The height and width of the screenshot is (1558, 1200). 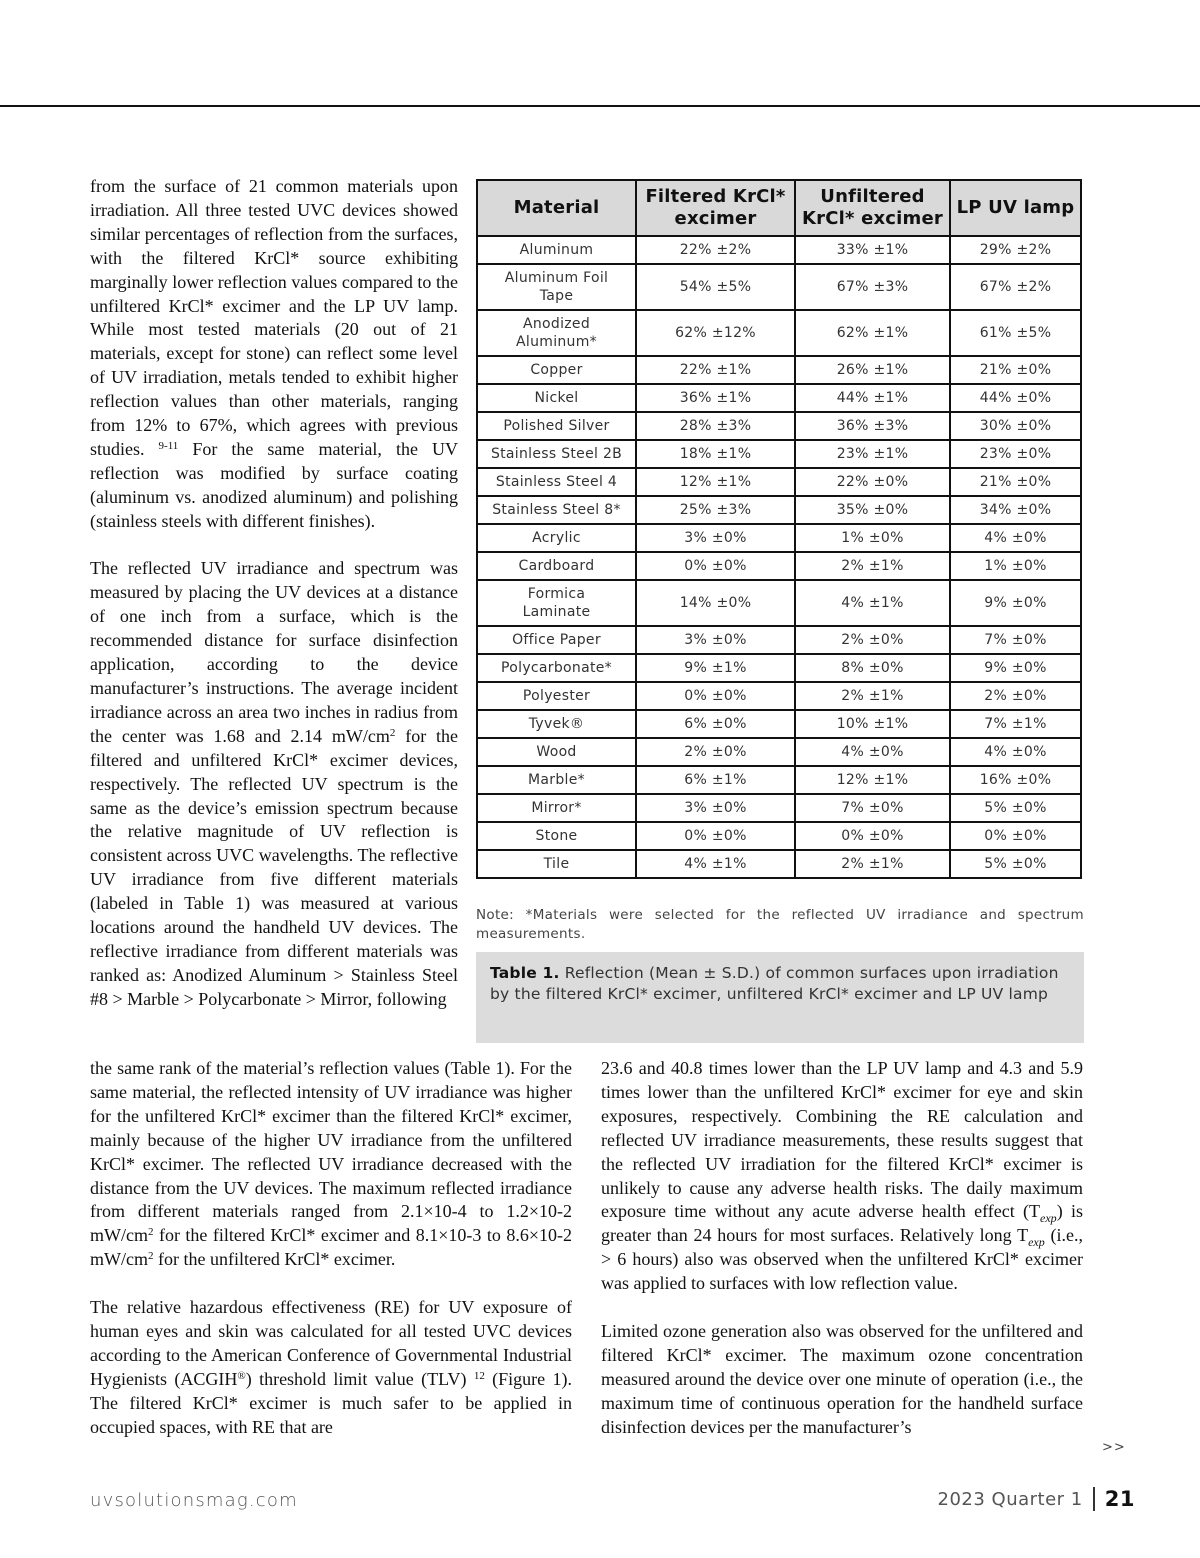 I want to click on column-header: Material, so click(x=556, y=208).